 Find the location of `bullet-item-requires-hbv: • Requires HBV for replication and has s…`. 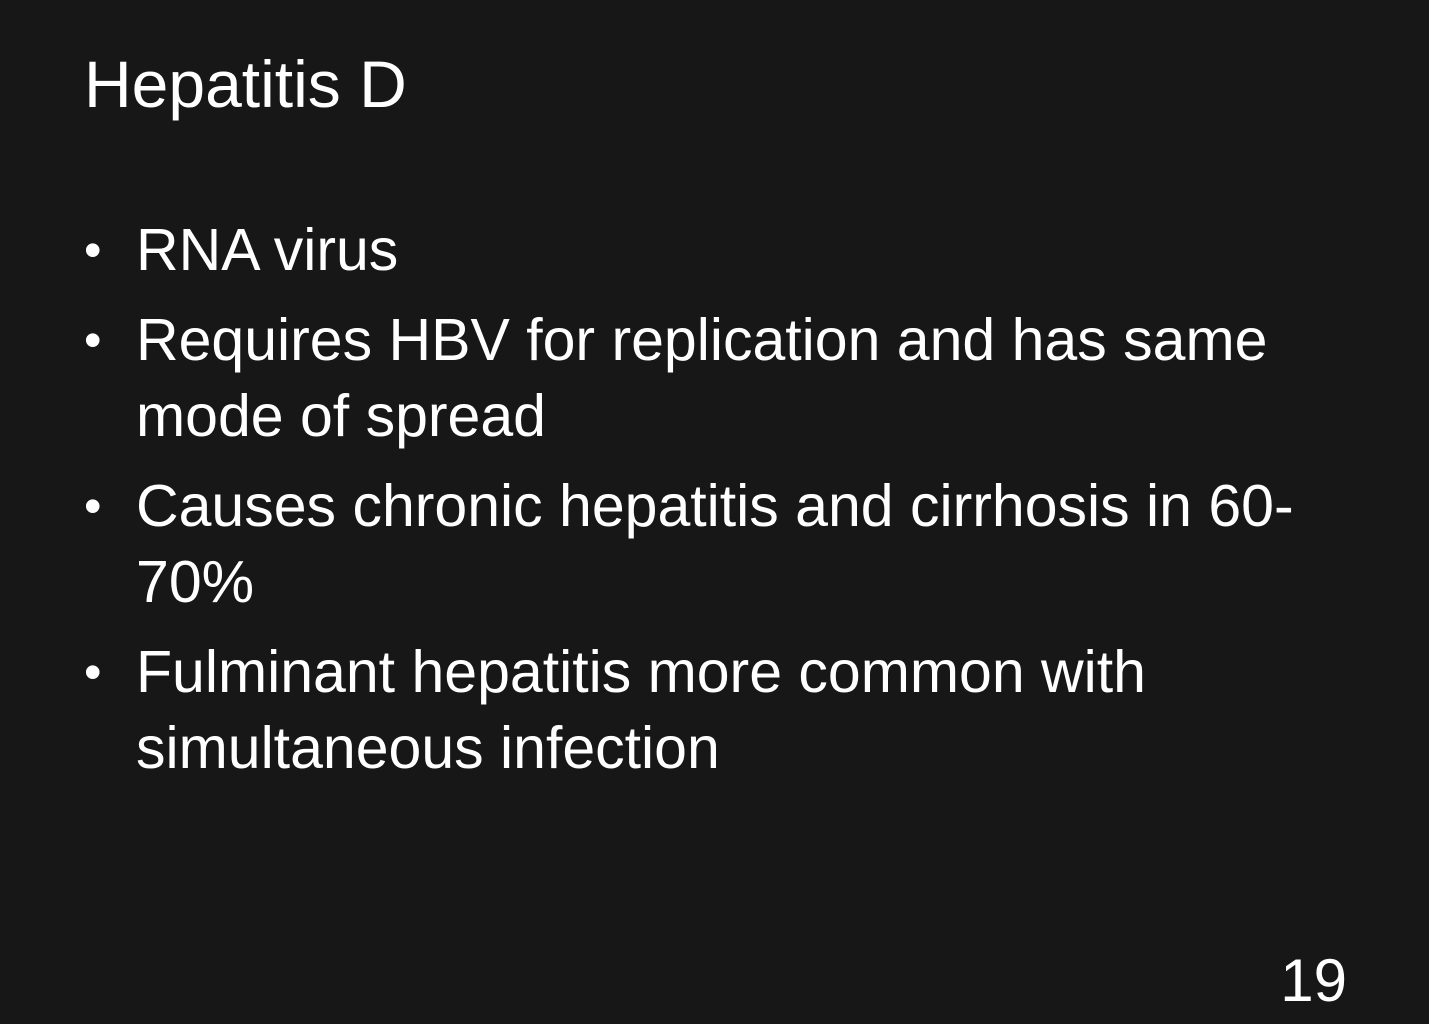

bullet-item-requires-hbv: • Requires HBV for replication and has s… is located at coordinates (699, 378).